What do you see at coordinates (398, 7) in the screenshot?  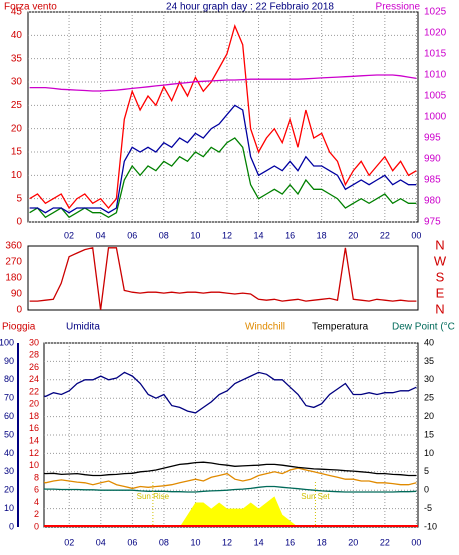 I see `pressure-label: Pressione` at bounding box center [398, 7].